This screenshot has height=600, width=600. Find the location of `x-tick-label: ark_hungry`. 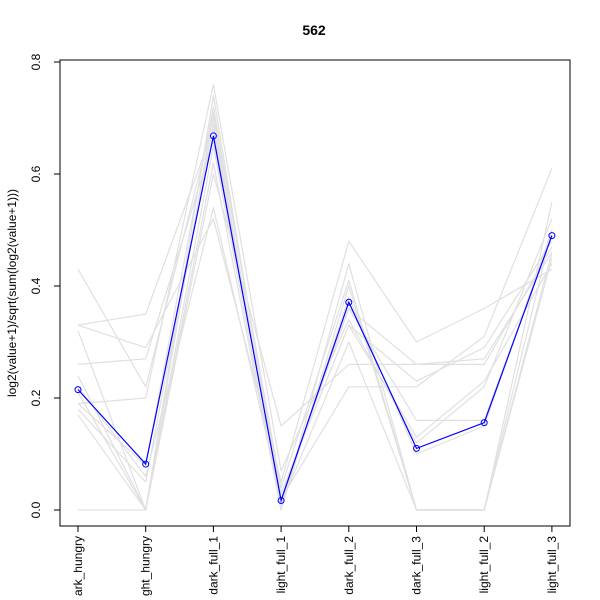

x-tick-label: ark_hungry is located at coordinates (78, 566).